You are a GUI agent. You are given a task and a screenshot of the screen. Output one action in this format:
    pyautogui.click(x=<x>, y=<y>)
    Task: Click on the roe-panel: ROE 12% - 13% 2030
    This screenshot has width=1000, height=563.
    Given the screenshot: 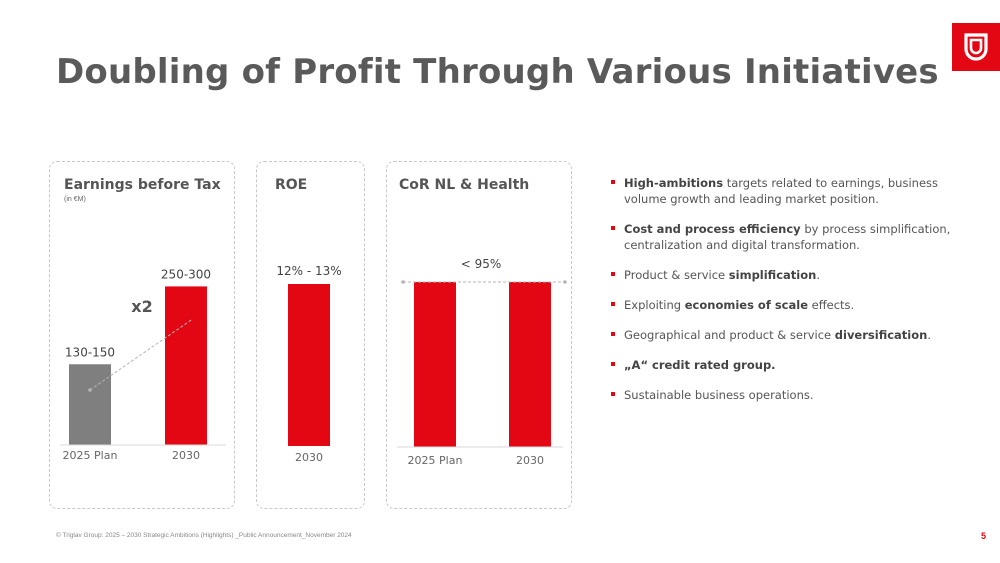 What is the action you would take?
    pyautogui.click(x=310, y=335)
    